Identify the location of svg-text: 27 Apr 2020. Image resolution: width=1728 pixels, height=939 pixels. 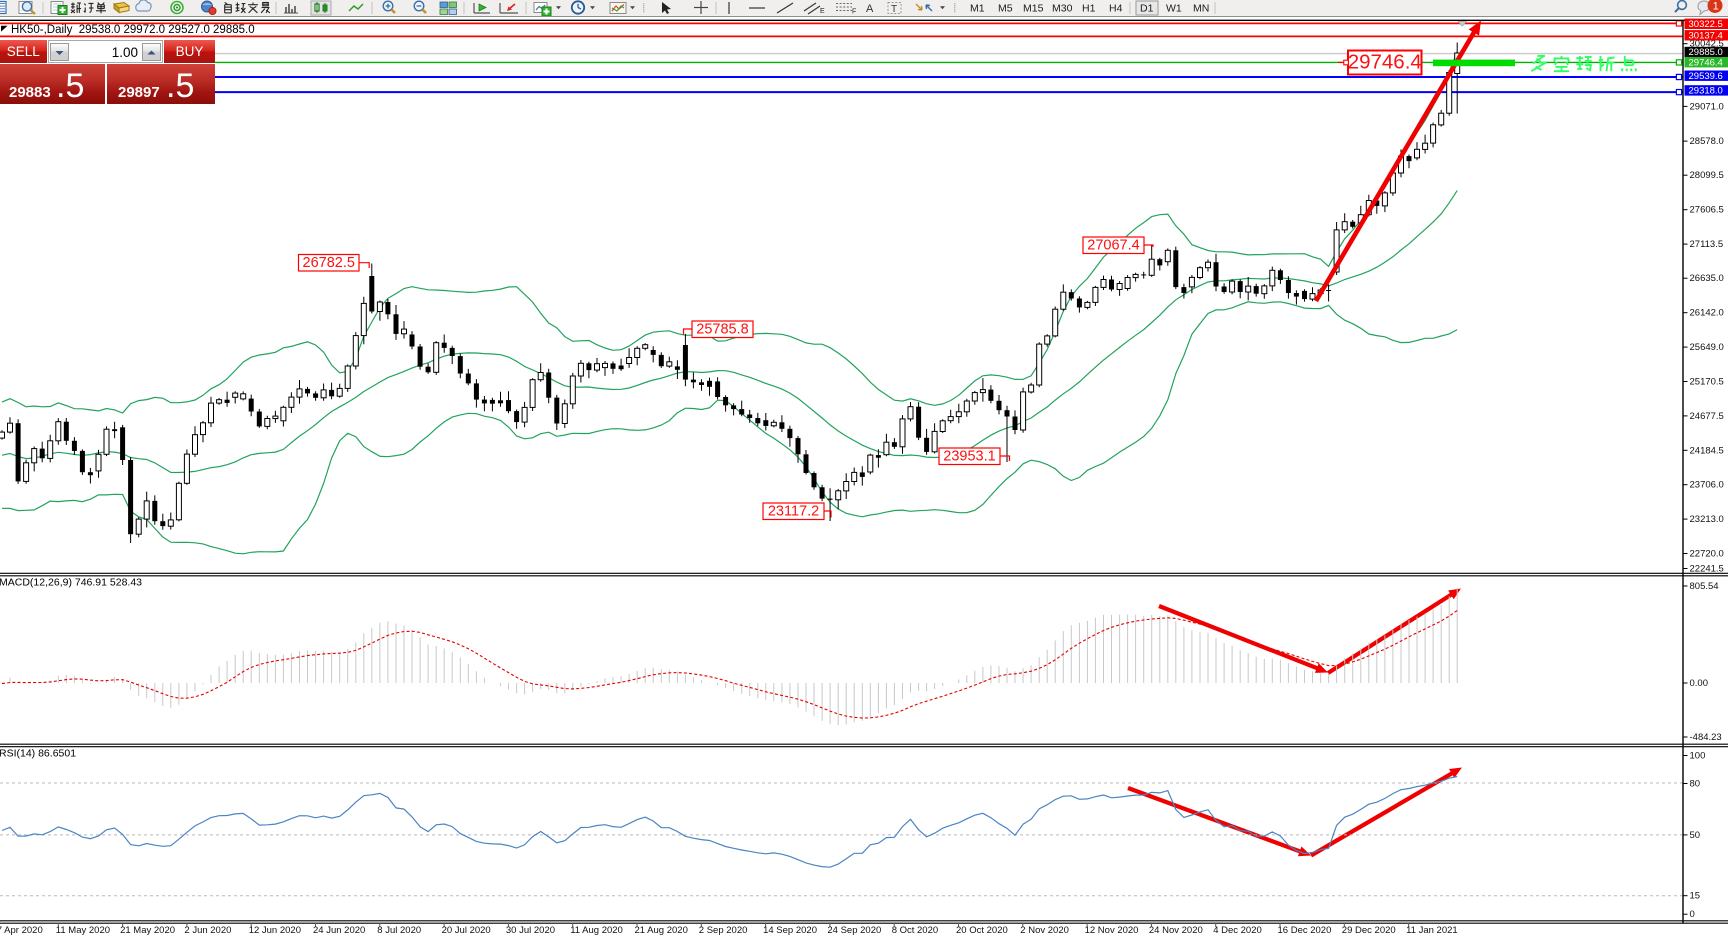
(21, 930).